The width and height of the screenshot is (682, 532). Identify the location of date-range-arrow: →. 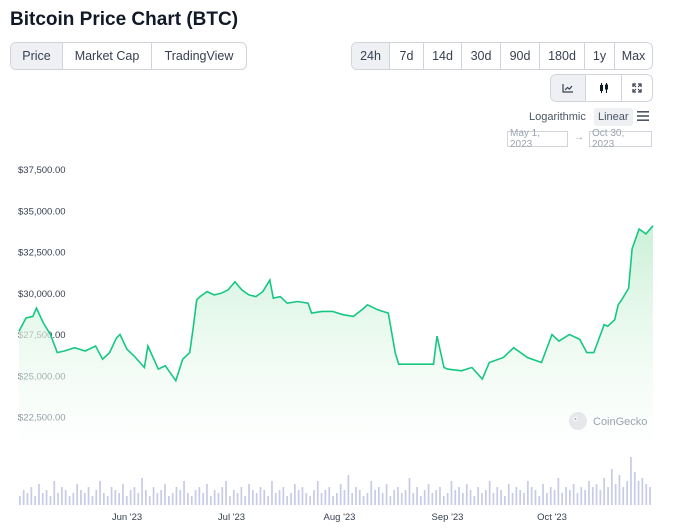
(579, 137).